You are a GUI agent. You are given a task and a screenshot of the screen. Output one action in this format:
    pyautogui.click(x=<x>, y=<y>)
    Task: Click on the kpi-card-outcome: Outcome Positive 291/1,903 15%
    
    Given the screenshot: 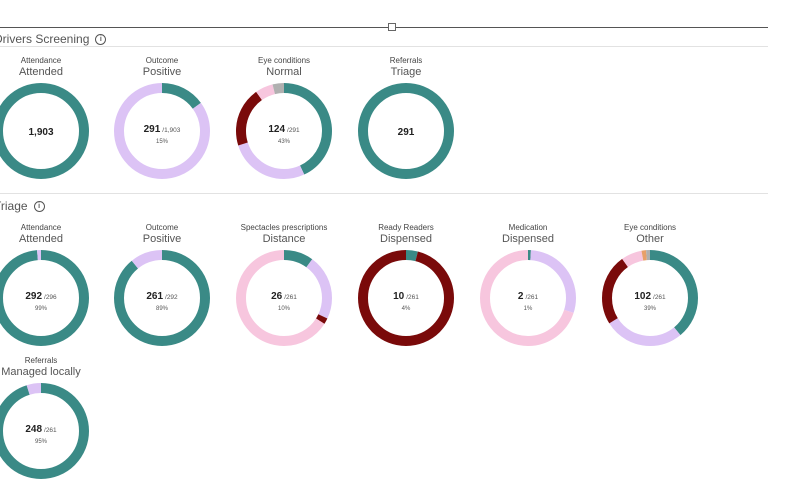 What is the action you would take?
    pyautogui.click(x=162, y=118)
    